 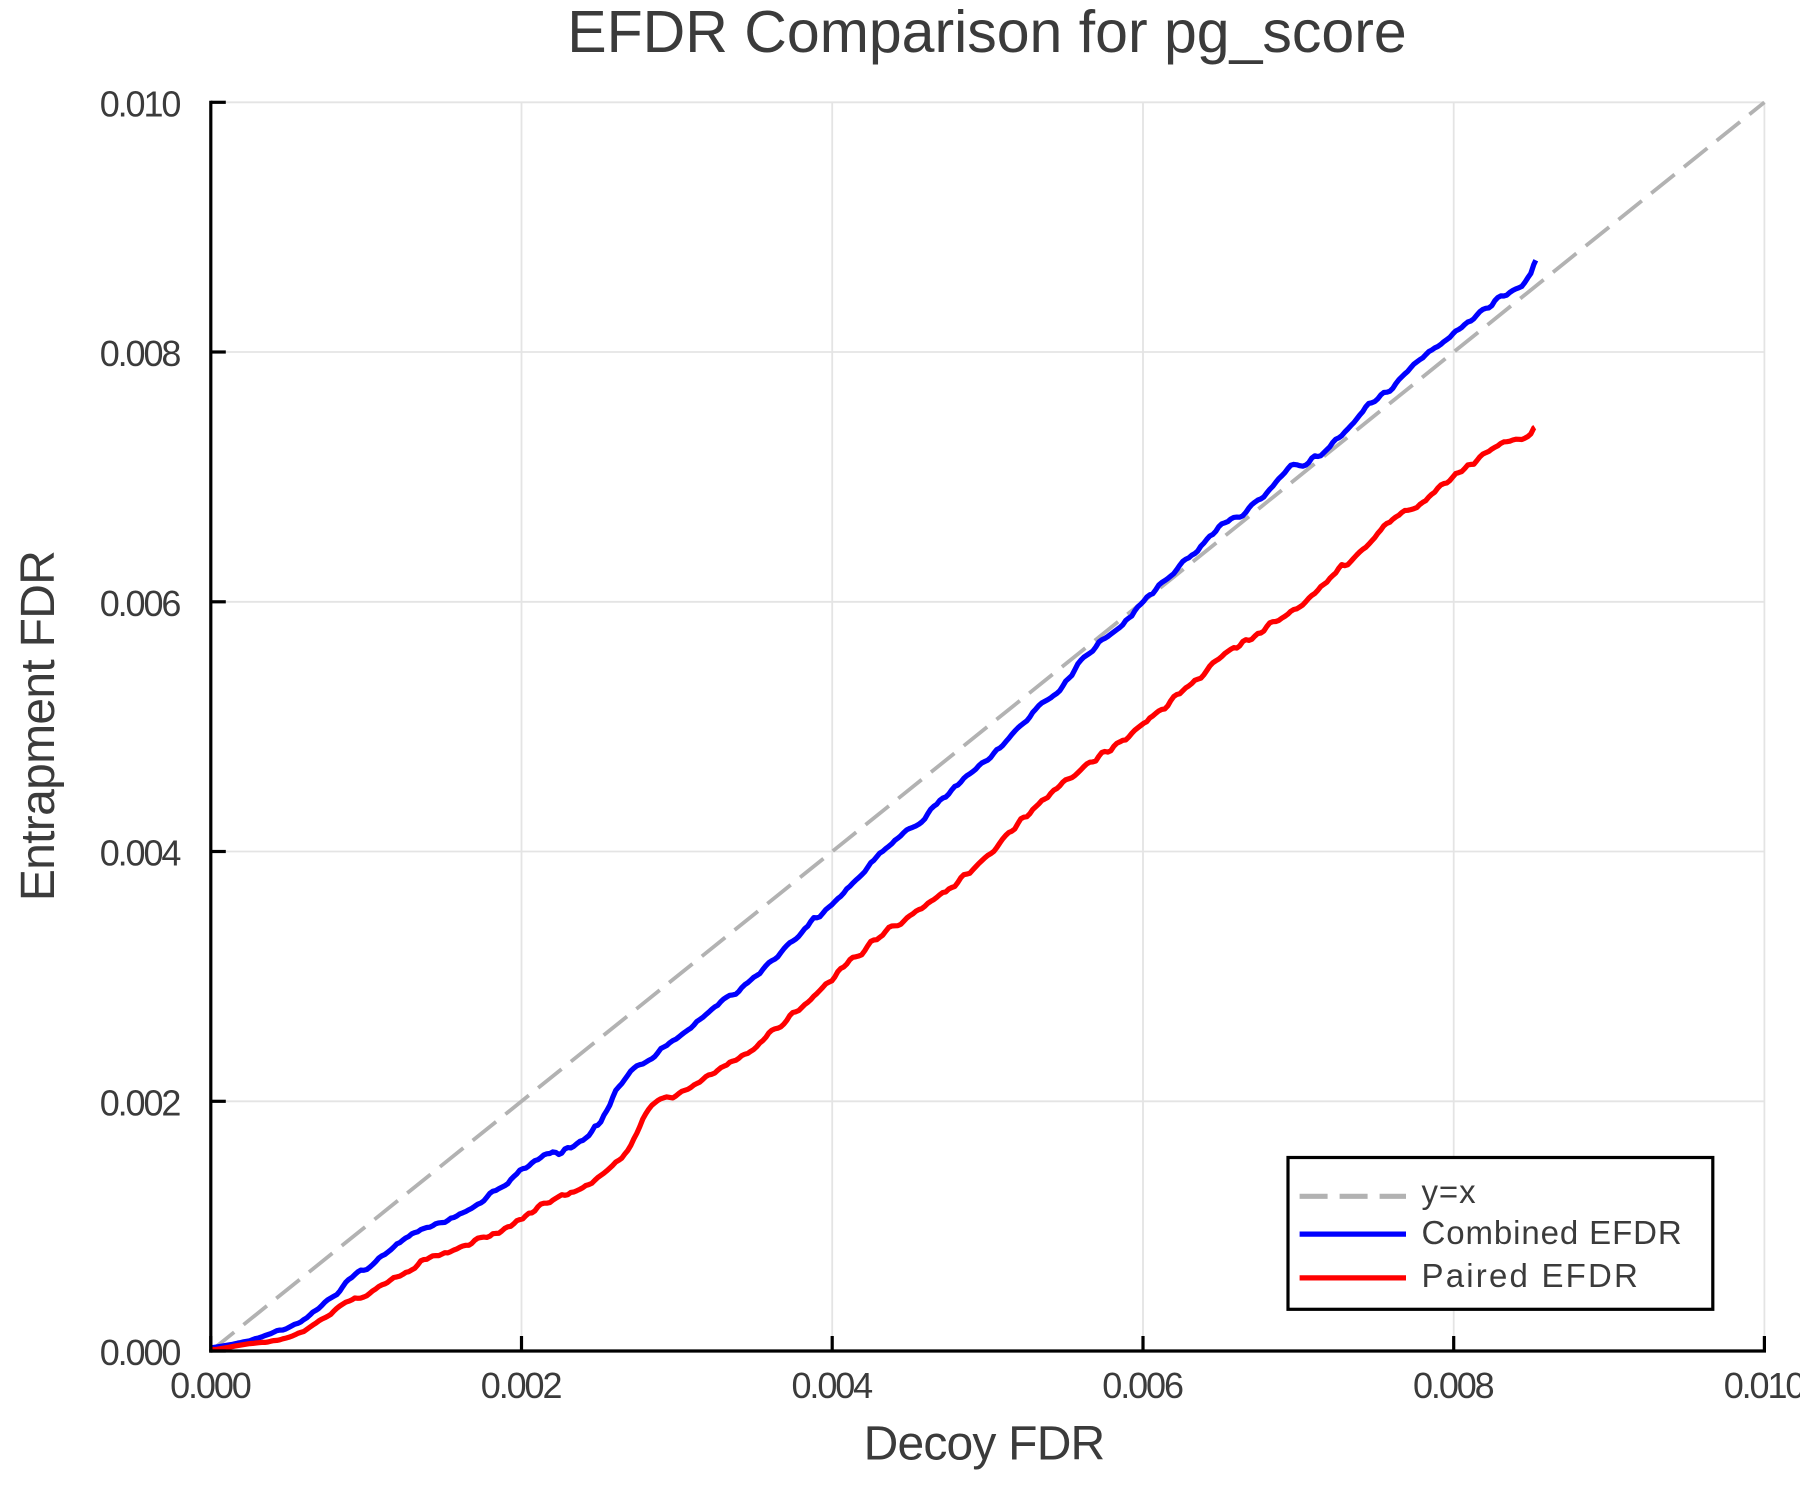 What do you see at coordinates (984, 1443) in the screenshot?
I see `svg-text: Decoy FDR` at bounding box center [984, 1443].